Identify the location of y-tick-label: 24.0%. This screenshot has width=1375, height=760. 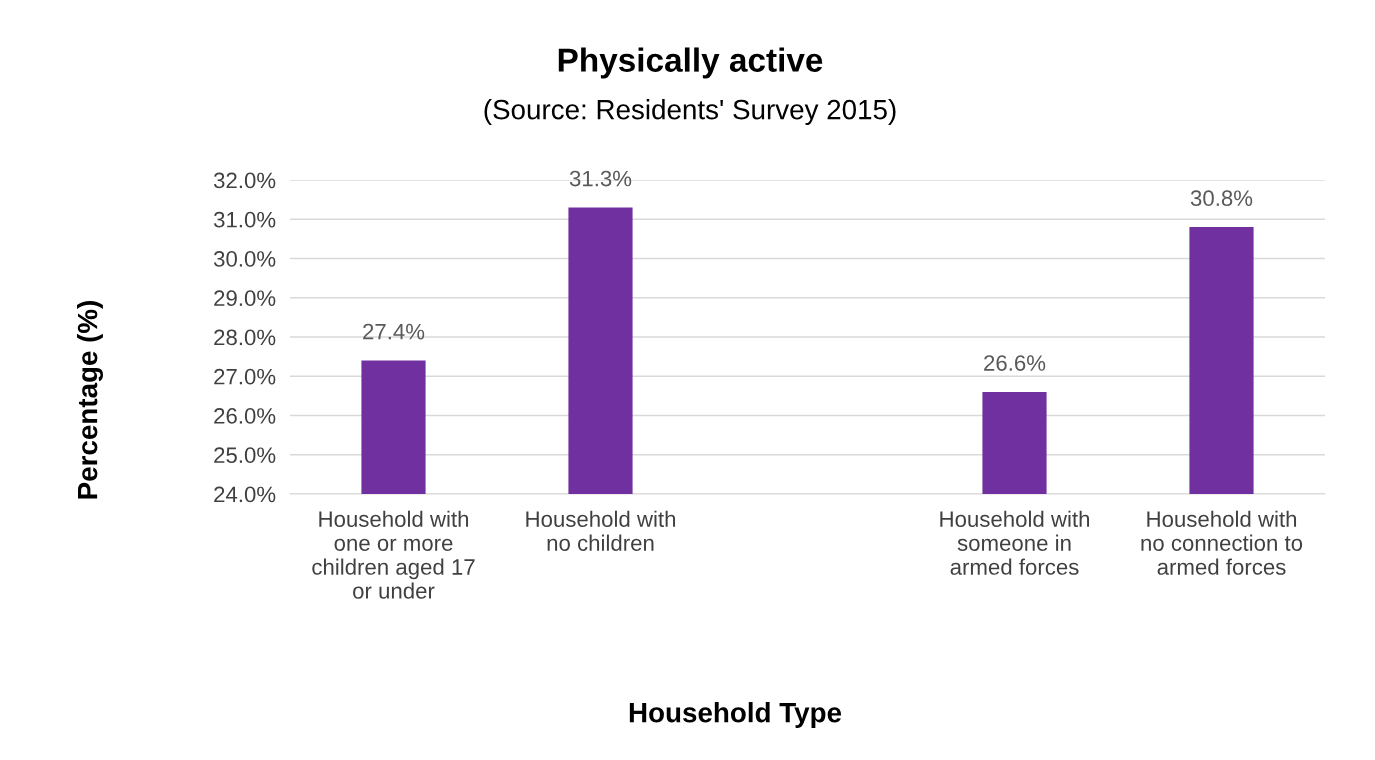
(245, 494).